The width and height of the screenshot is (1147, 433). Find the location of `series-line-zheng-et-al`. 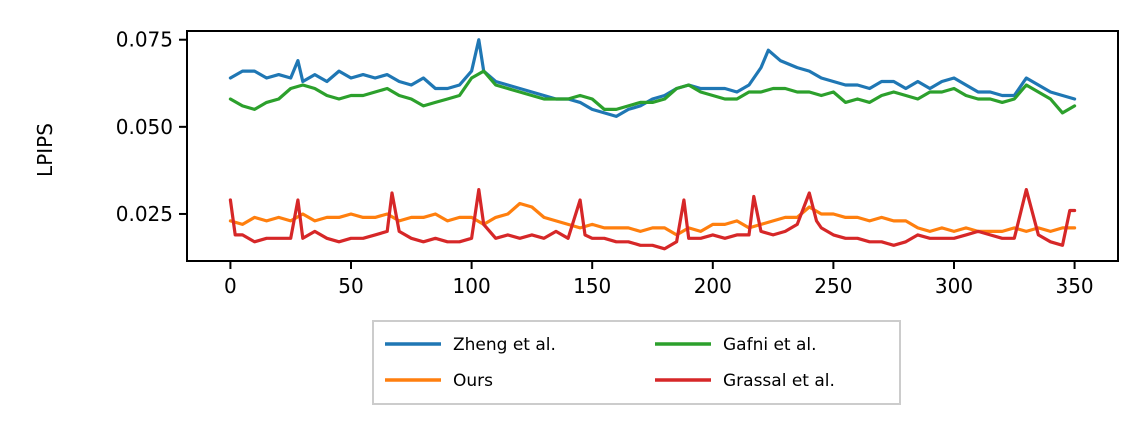

series-line-zheng-et-al is located at coordinates (652, 78).